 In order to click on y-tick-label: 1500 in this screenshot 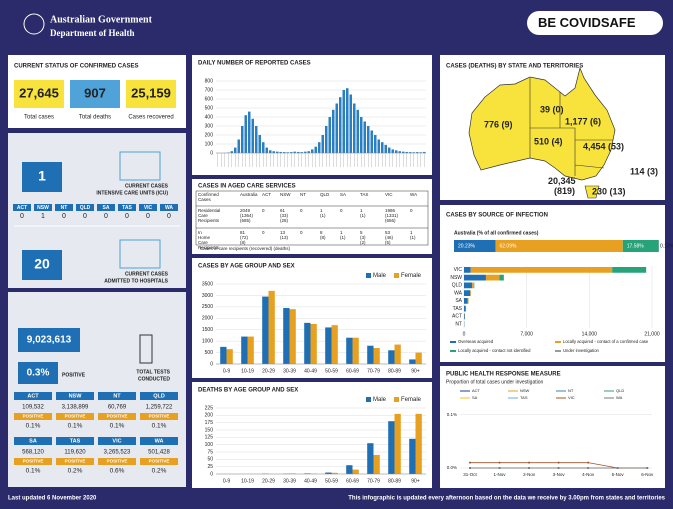, I will do `click(207, 330)`.